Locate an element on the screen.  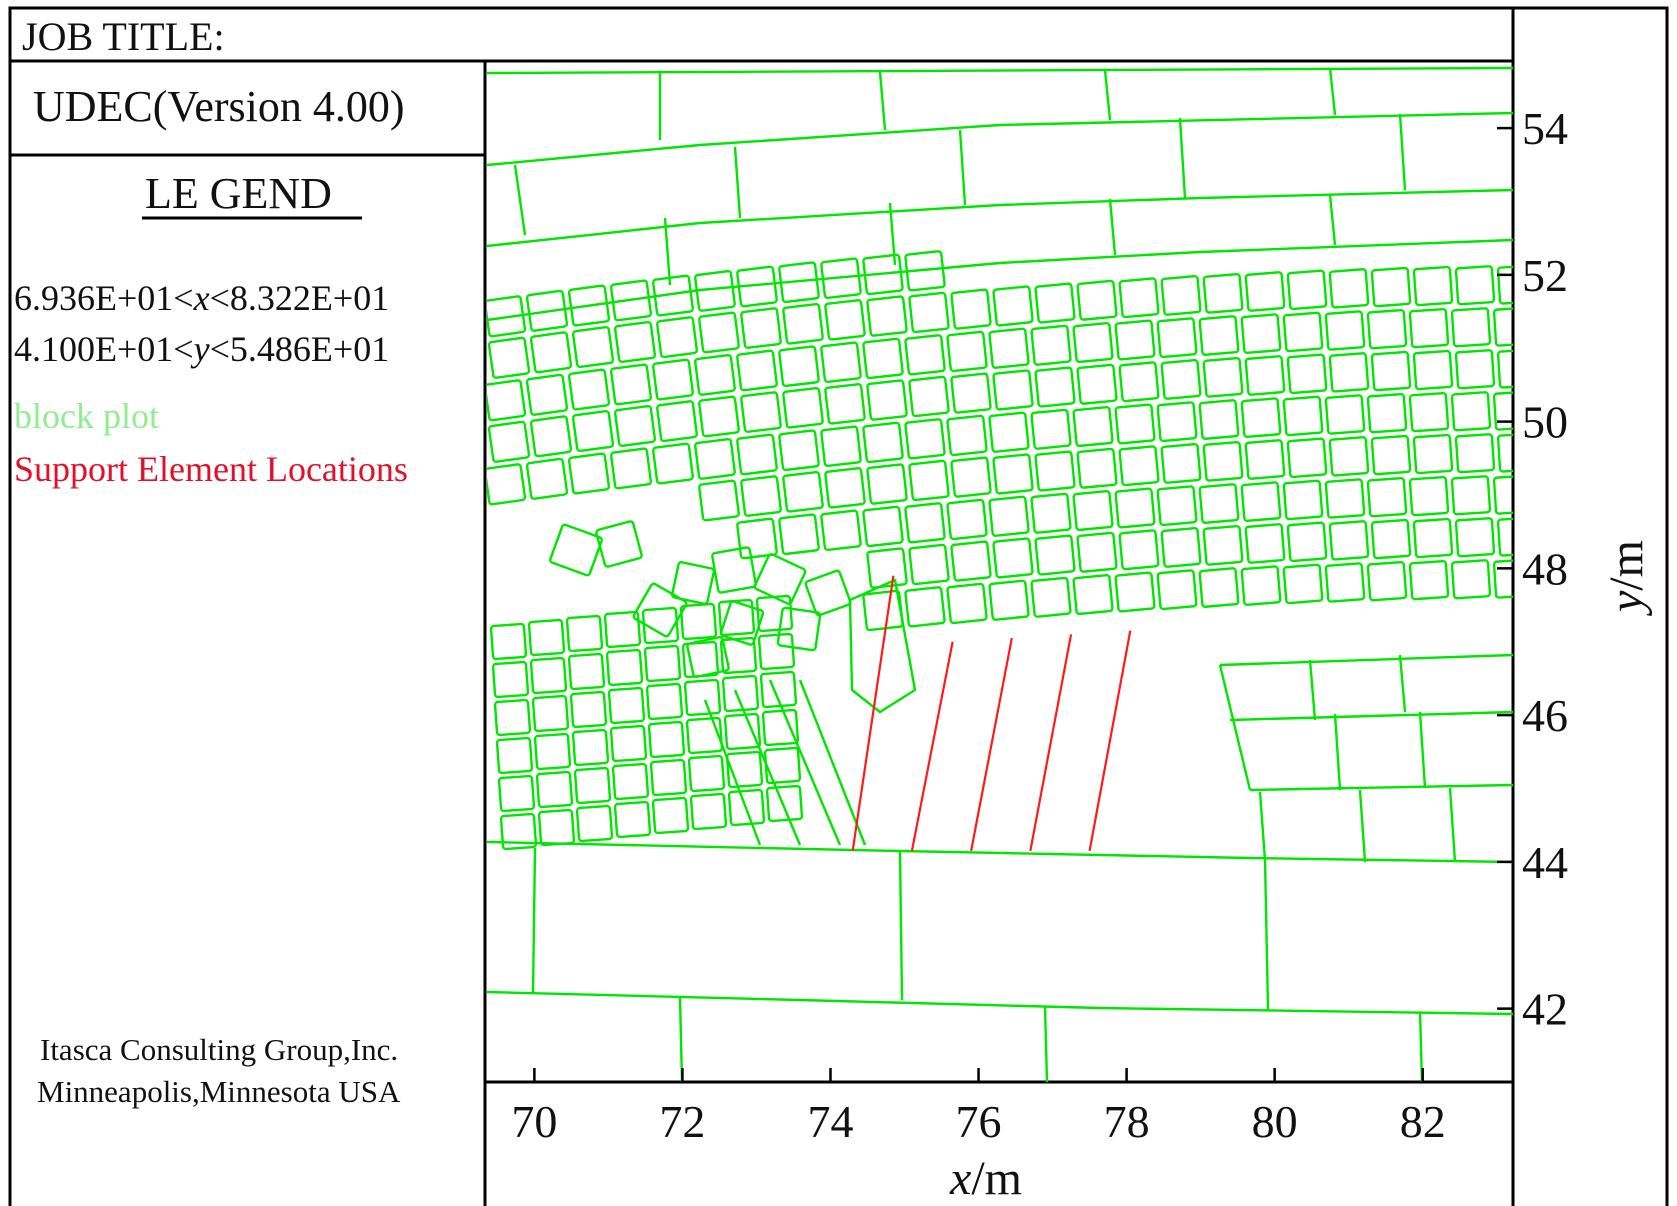
y-range-lower: 4.100E+01< is located at coordinates (104, 349).